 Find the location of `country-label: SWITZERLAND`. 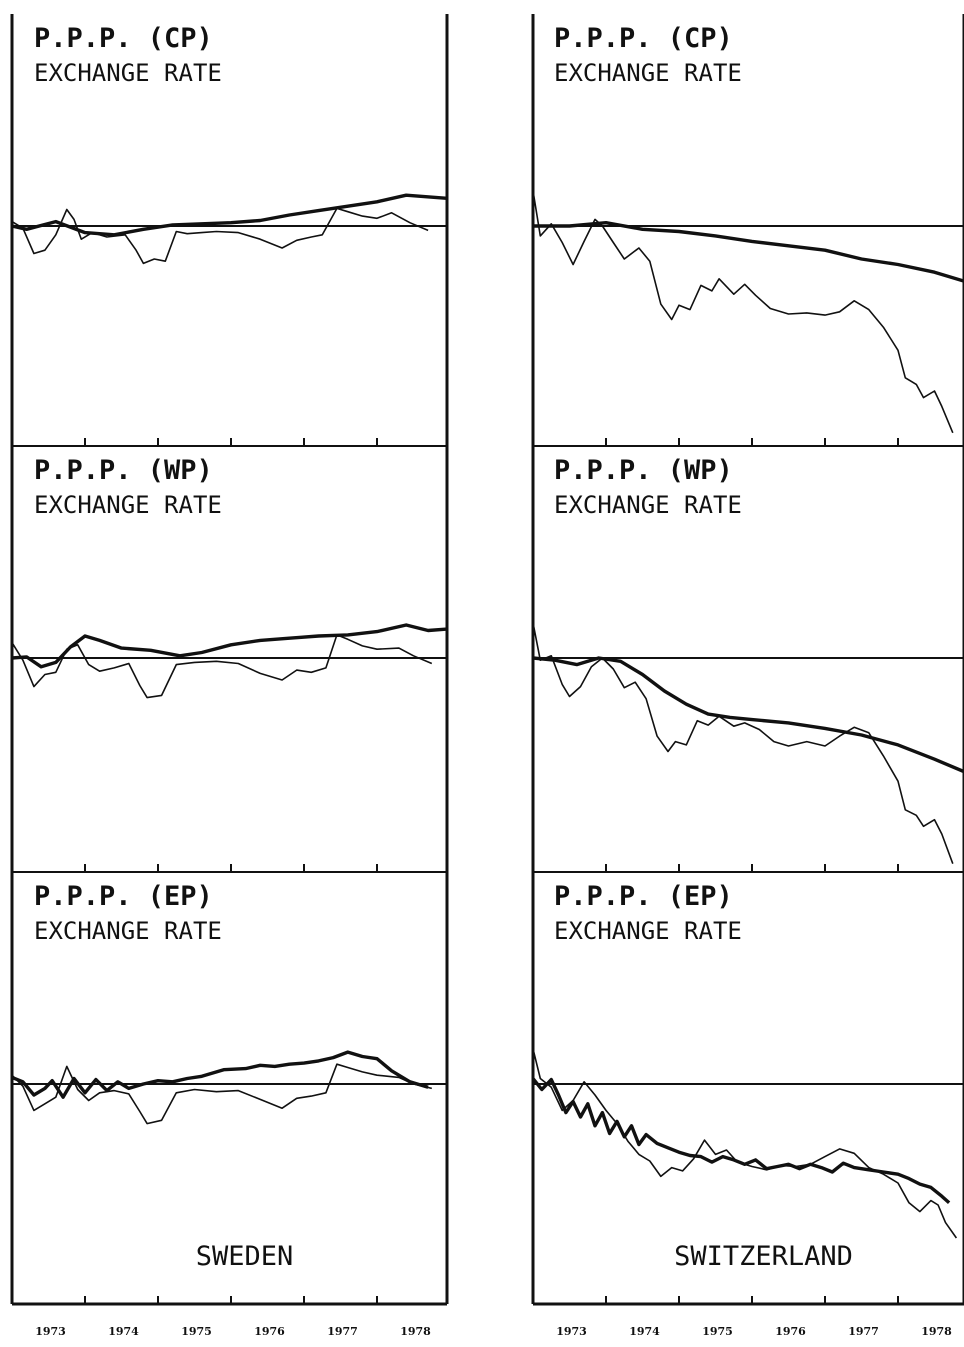

country-label: SWITZERLAND is located at coordinates (763, 1256).